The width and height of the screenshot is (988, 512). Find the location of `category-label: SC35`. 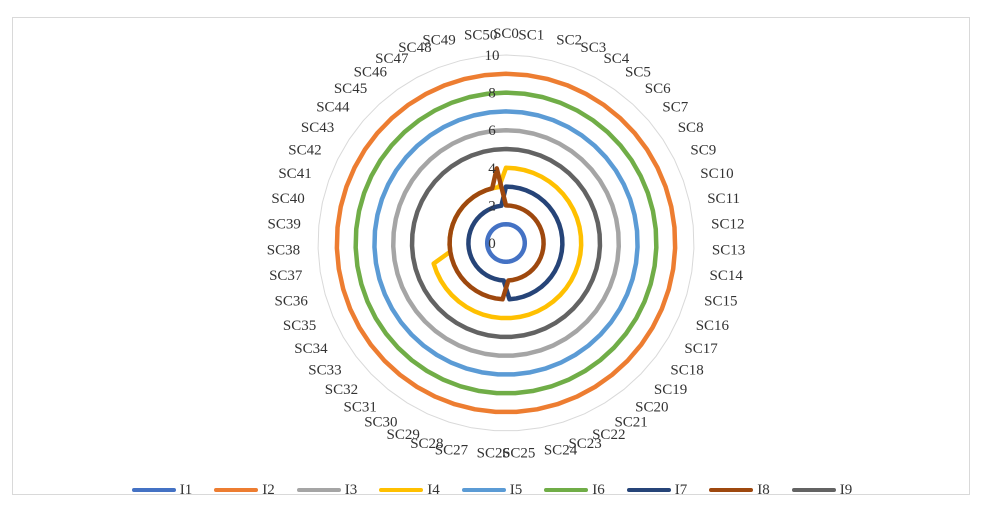

category-label: SC35 is located at coordinates (299, 326).